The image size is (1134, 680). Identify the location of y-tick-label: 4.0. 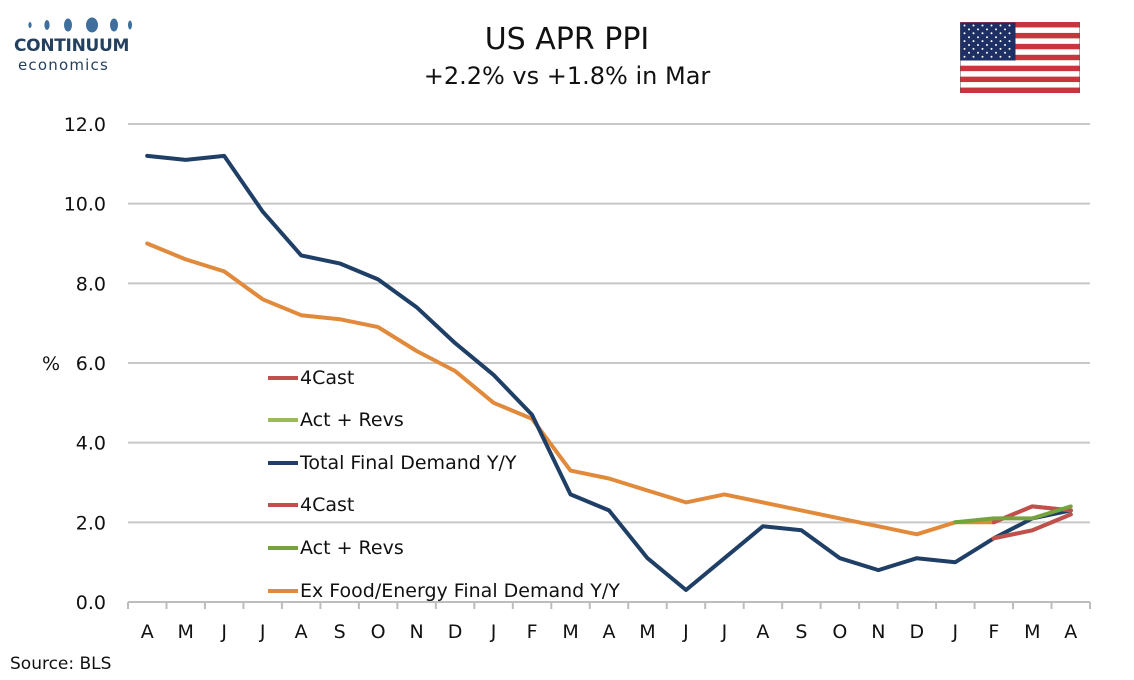
(91, 444).